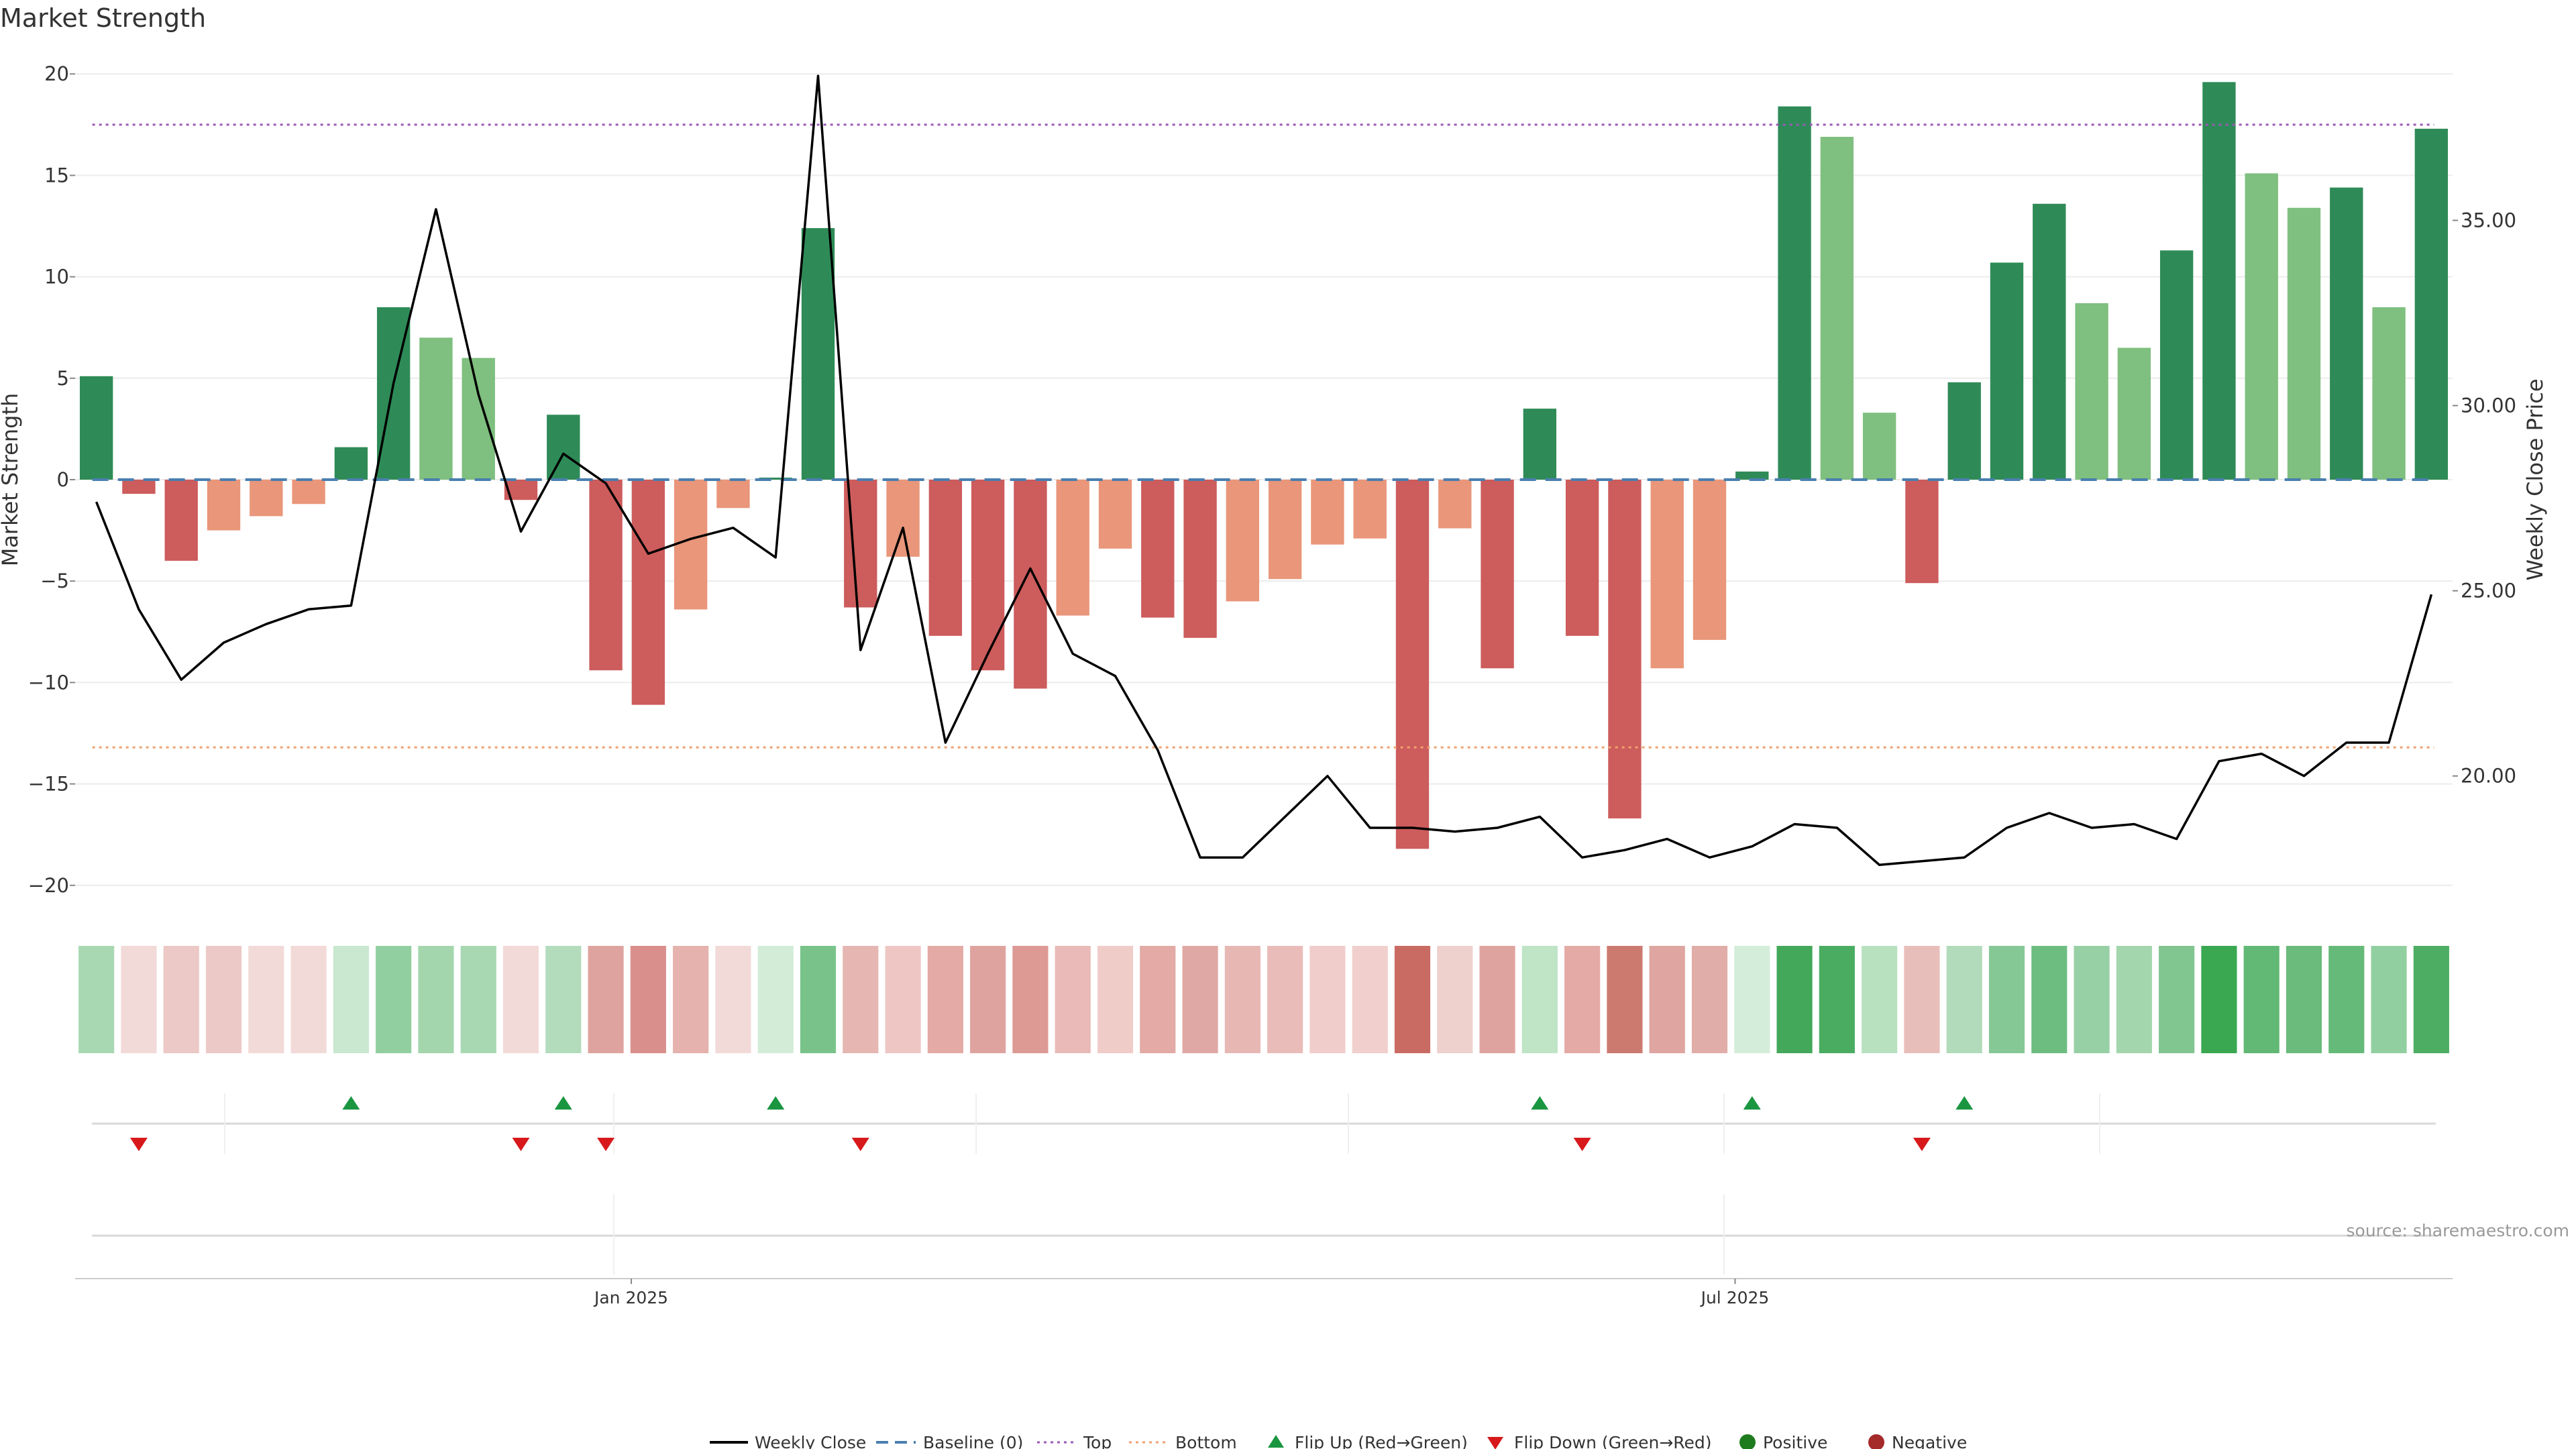 Image resolution: width=2576 pixels, height=1449 pixels. Describe the element at coordinates (1747, 1441) in the screenshot. I see `legend-positive-swatch` at that location.